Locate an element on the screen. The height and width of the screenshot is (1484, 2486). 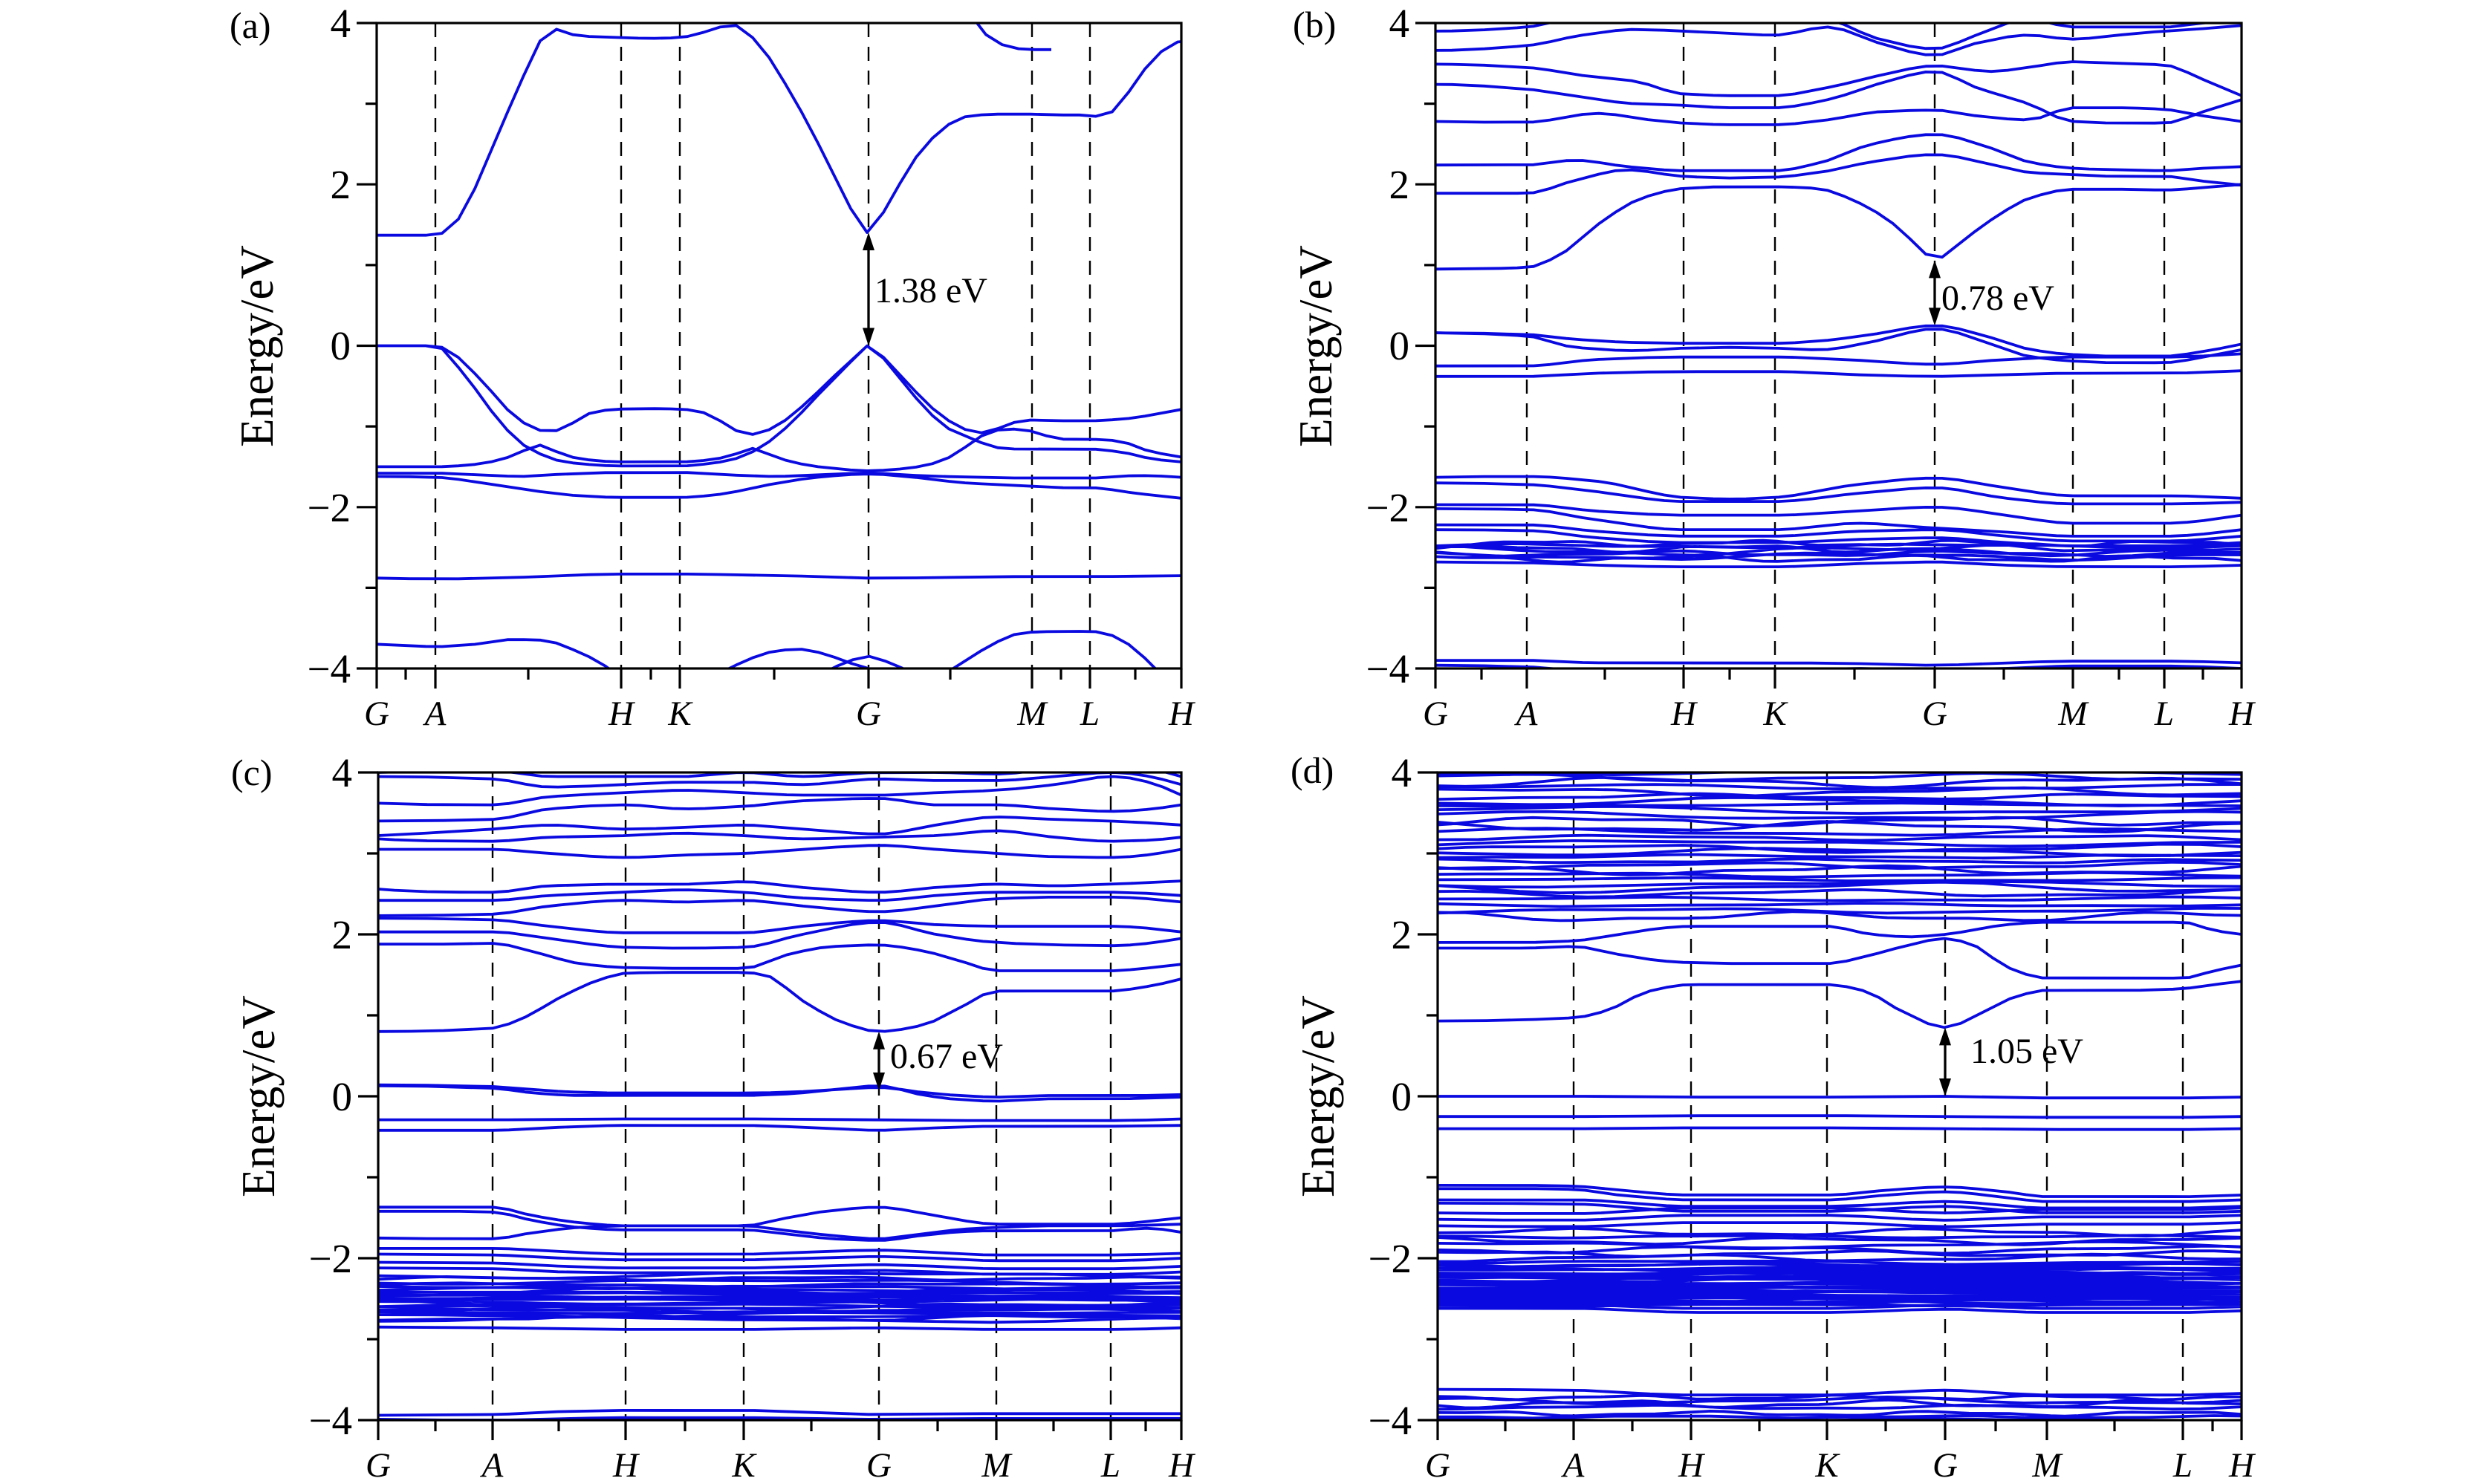
svg-text: 1.38 eV is located at coordinates (930, 290).